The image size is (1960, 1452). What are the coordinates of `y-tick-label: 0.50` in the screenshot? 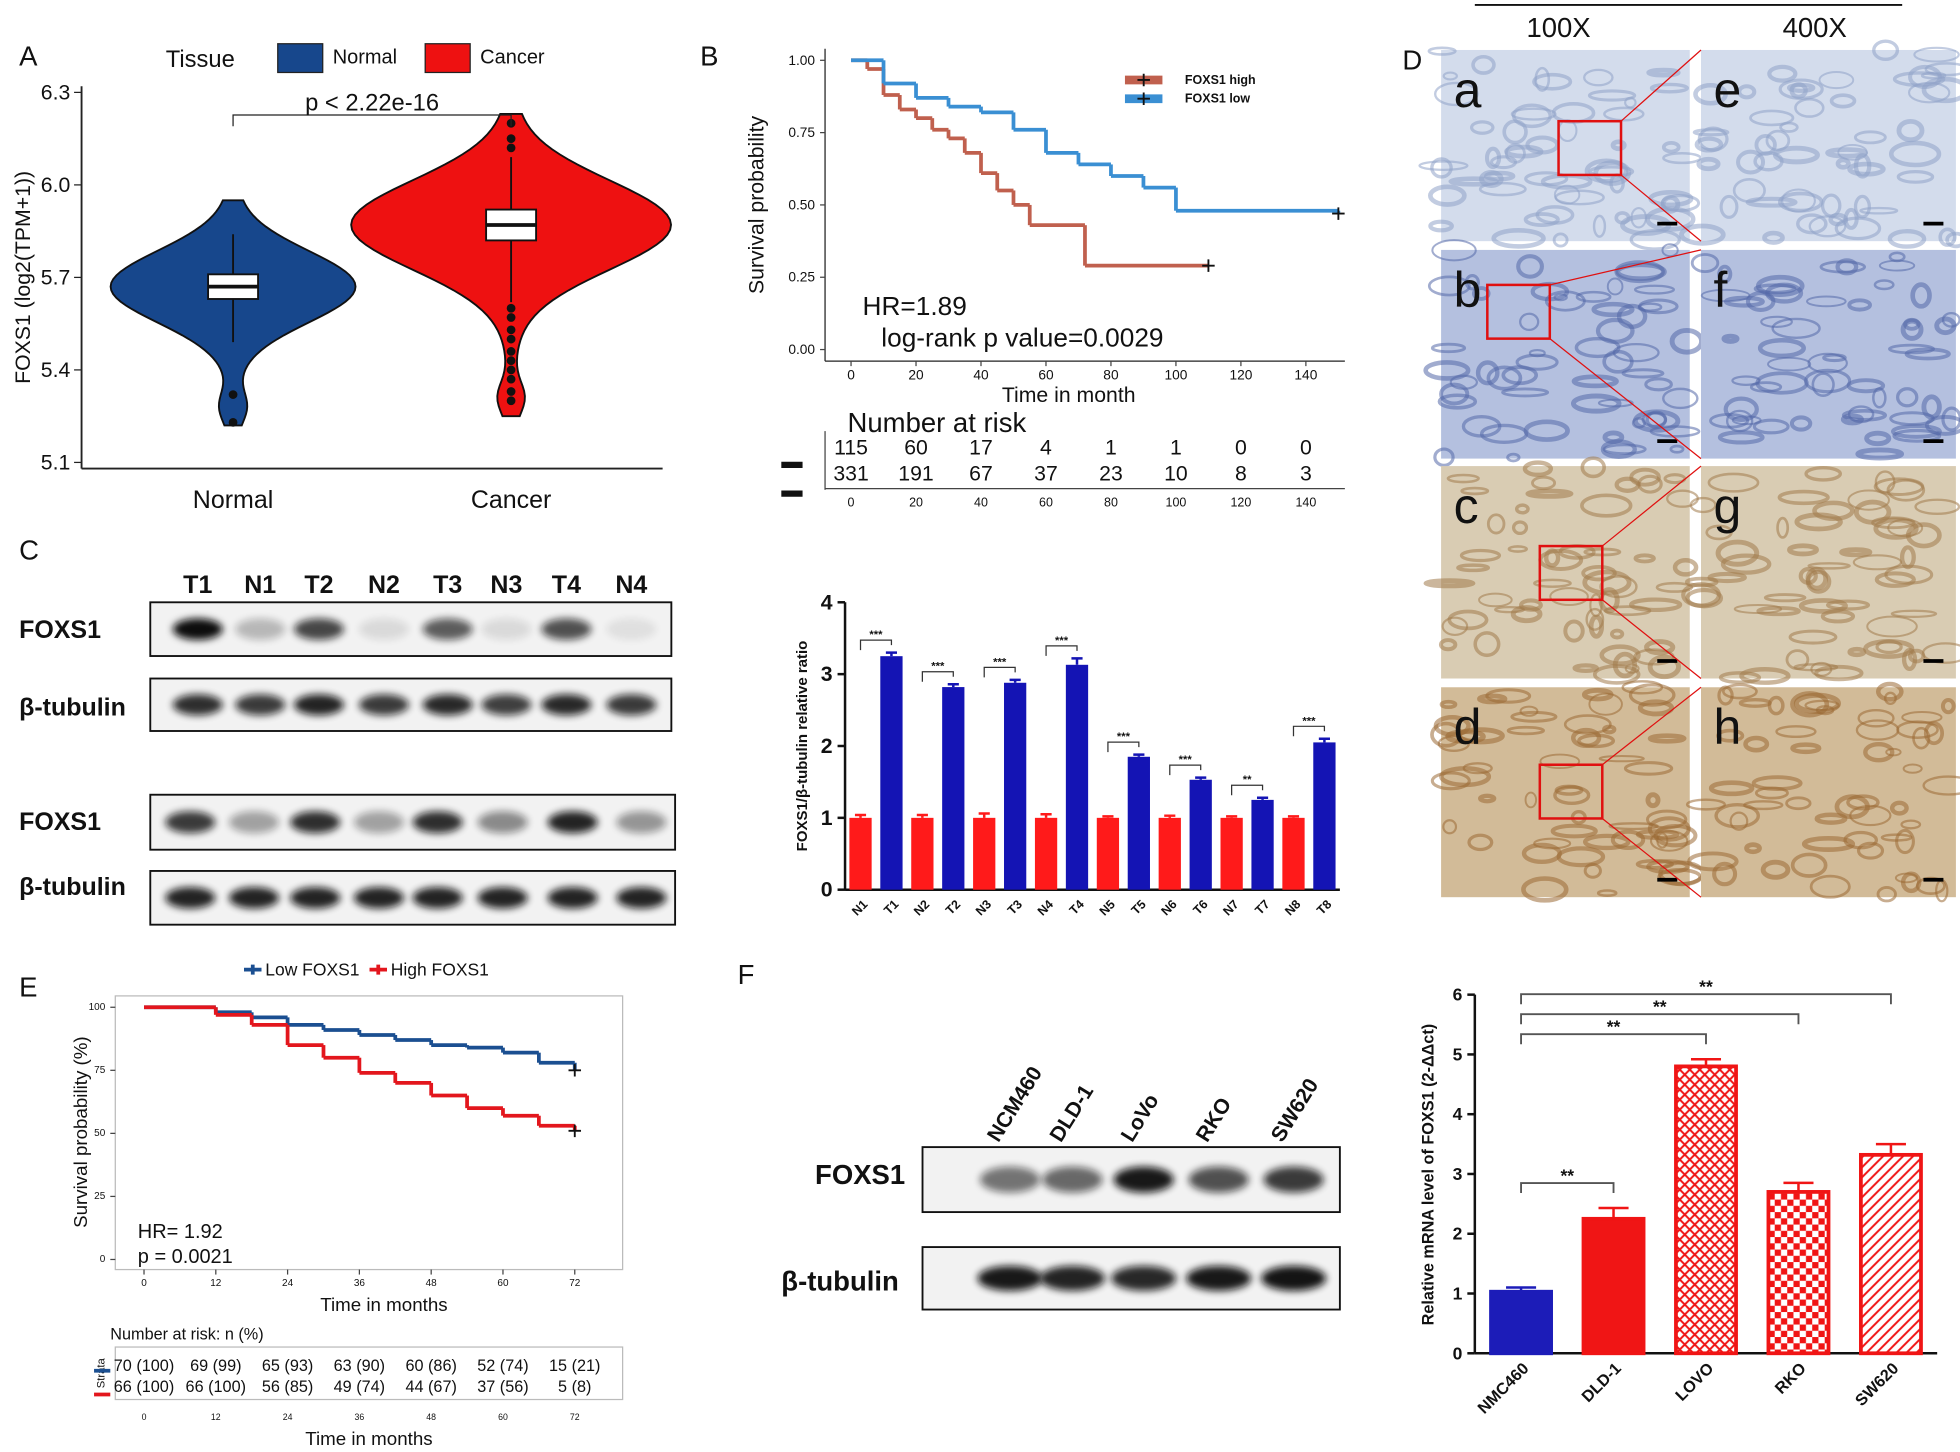 It's located at (801, 204).